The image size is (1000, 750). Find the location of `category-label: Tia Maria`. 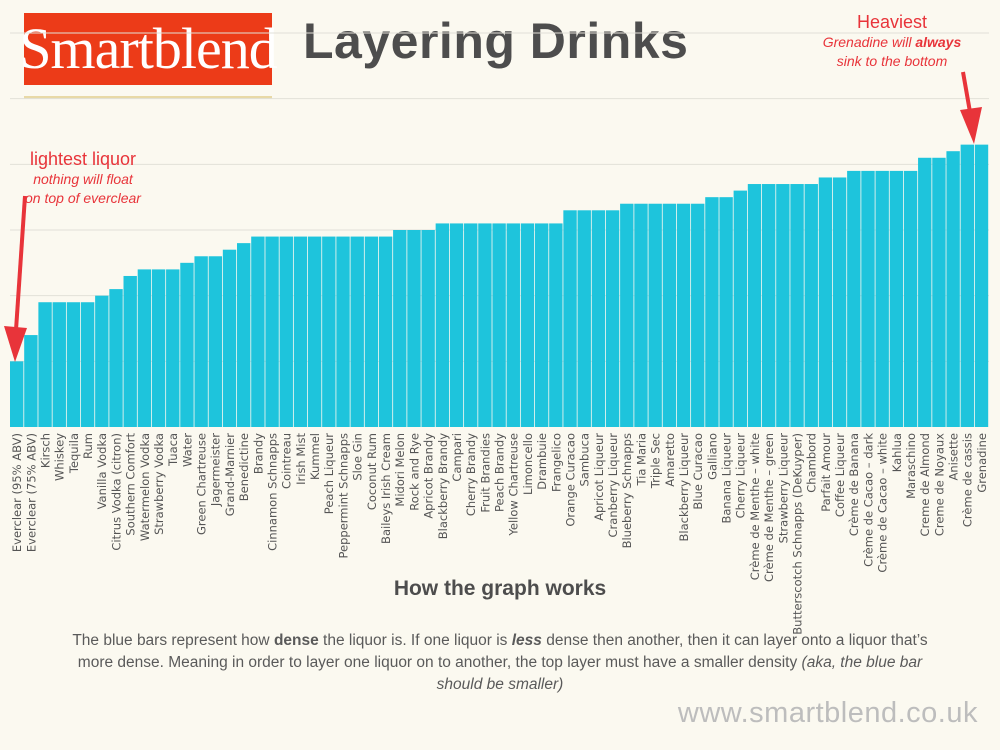

category-label: Tia Maria is located at coordinates (641, 460).